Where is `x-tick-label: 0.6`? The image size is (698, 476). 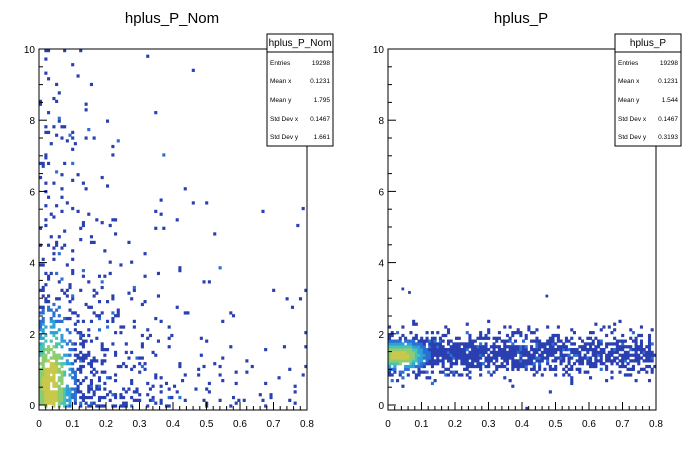
x-tick-label: 0.6 is located at coordinates (589, 424).